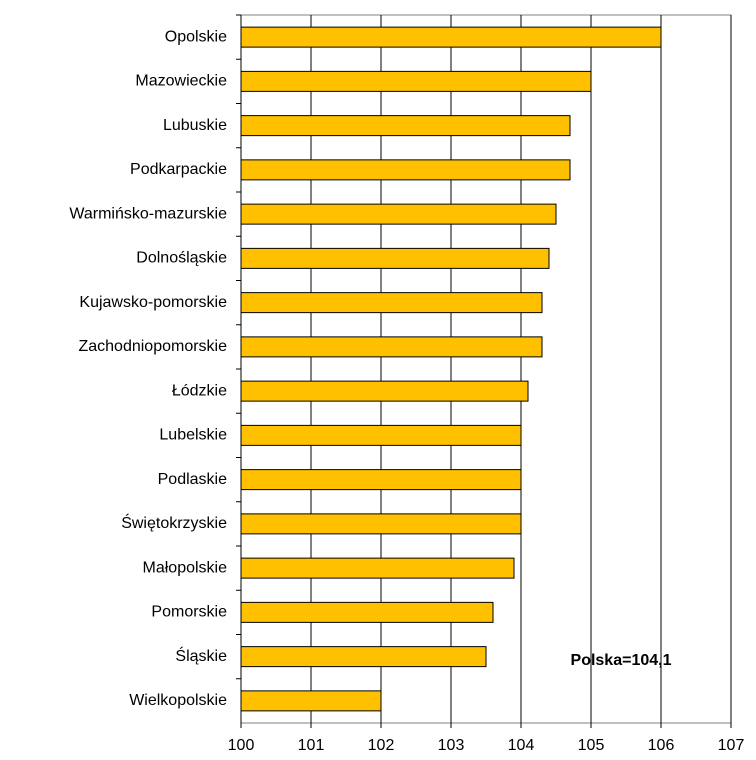 The image size is (756, 760). I want to click on y-tick-label: Śląskie, so click(201, 655).